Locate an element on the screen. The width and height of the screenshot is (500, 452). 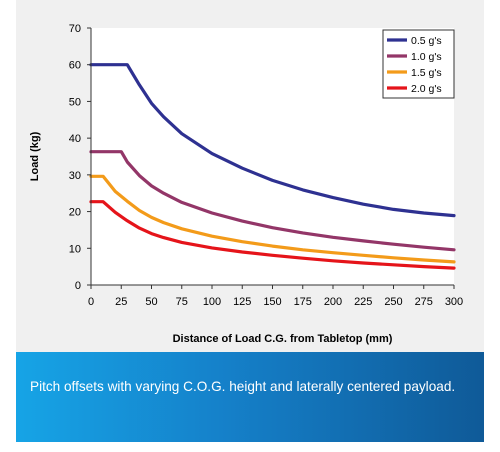
x-axis-label: Distance of Load C.G. from Tabletop (mm) is located at coordinates (283, 339).